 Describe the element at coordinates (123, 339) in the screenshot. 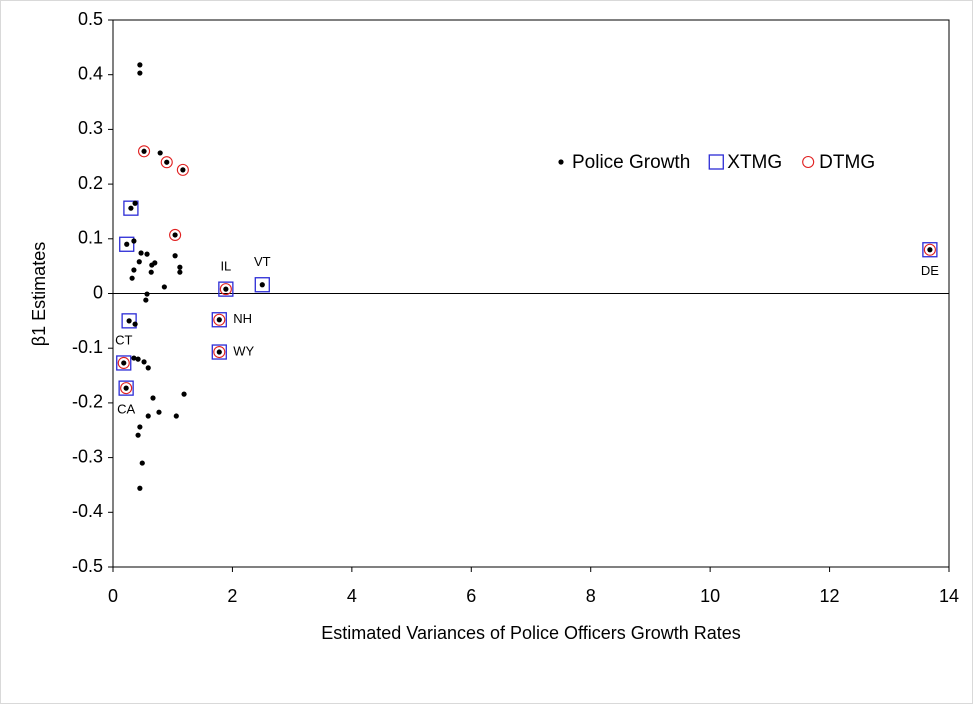

I see `annotation: CT` at that location.